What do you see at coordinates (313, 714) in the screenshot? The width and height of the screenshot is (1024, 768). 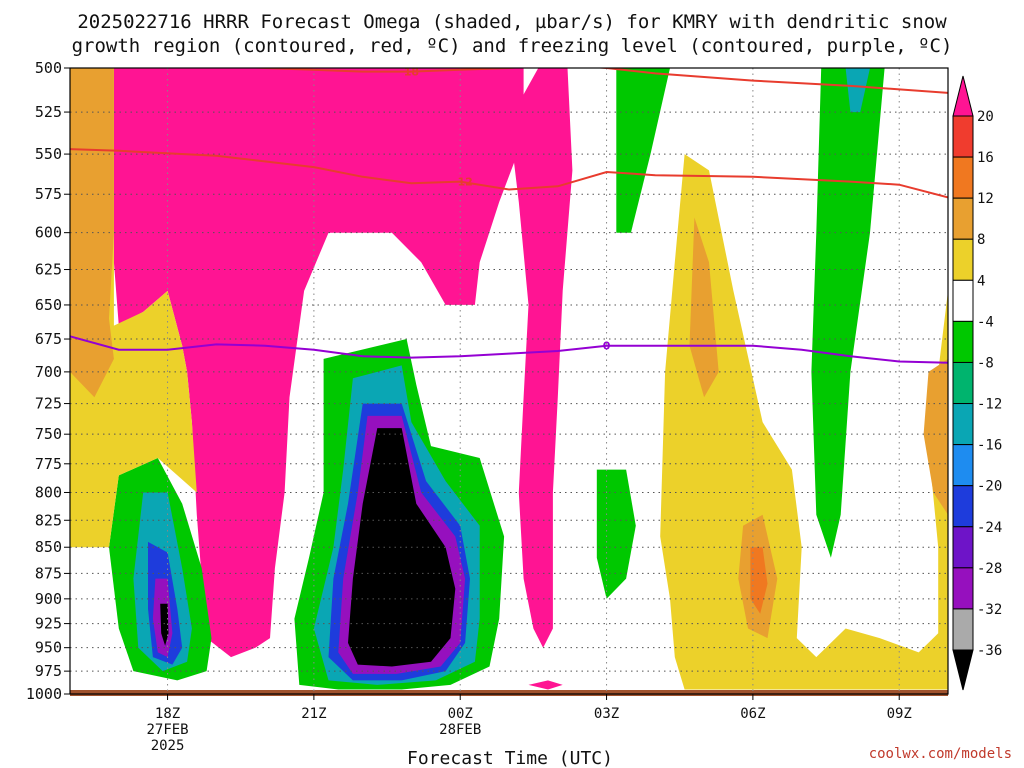 I see `x-tick-label: 21Z` at bounding box center [313, 714].